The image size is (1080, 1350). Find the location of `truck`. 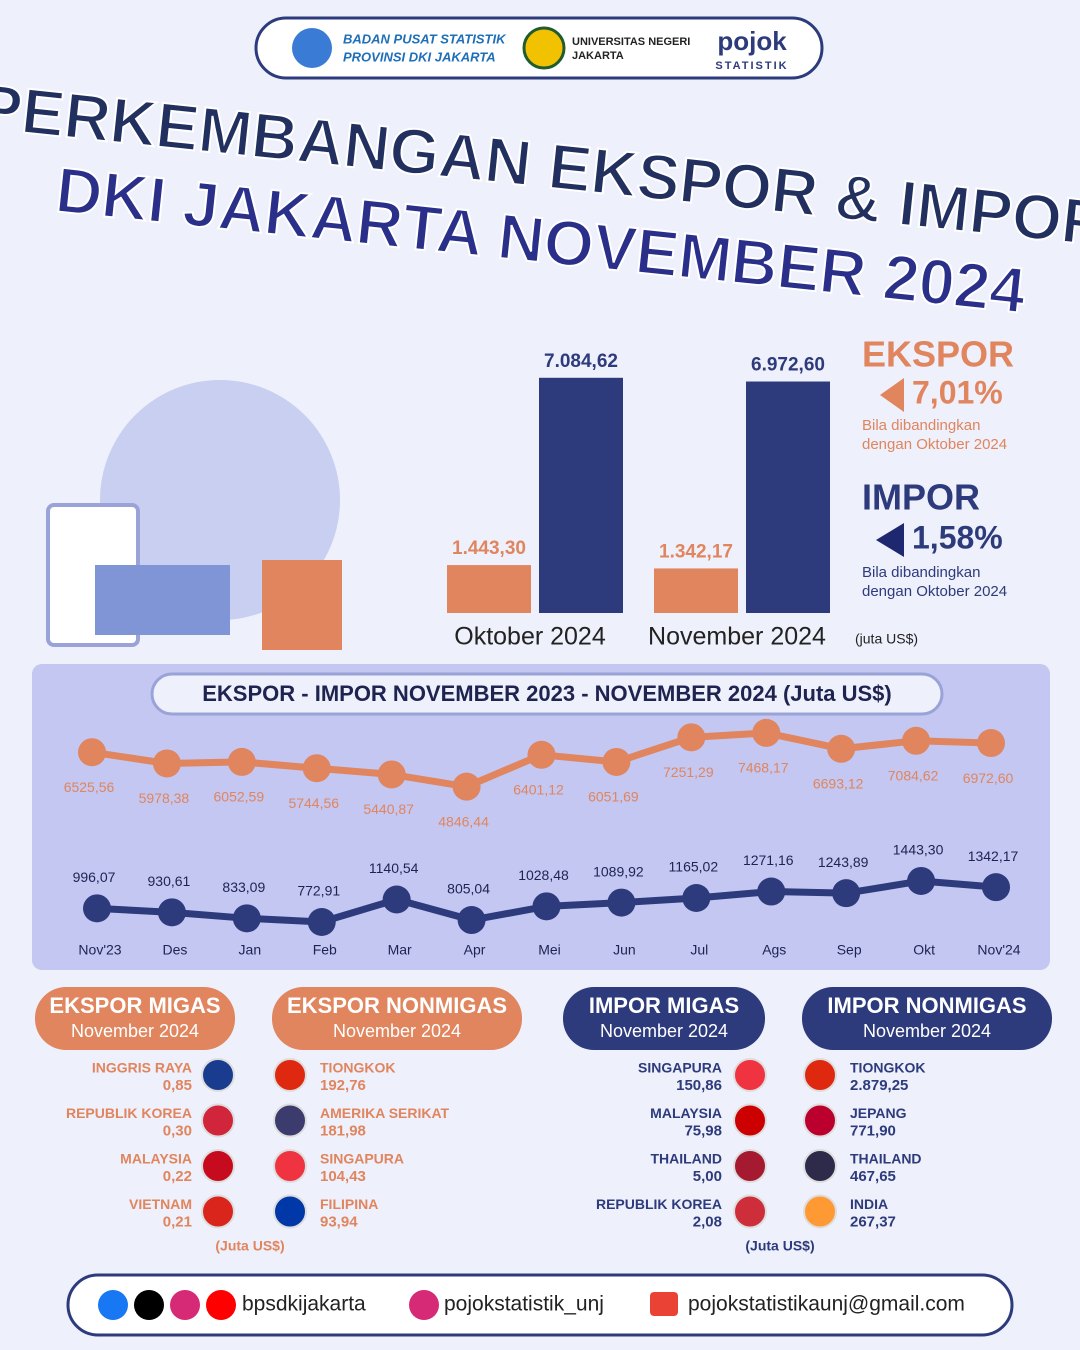

truck is located at coordinates (162, 600).